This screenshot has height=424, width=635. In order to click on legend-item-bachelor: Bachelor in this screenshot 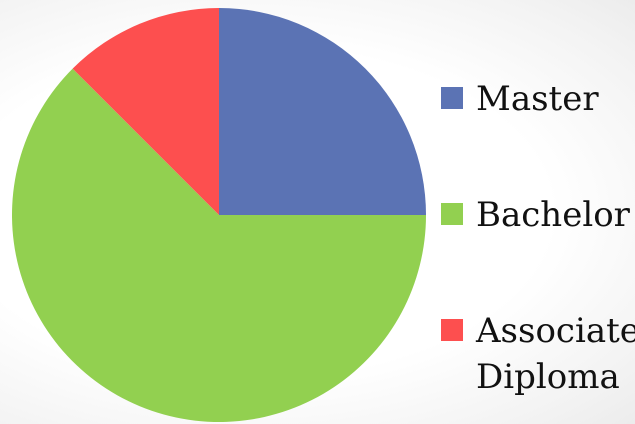, I will do `click(536, 215)`.